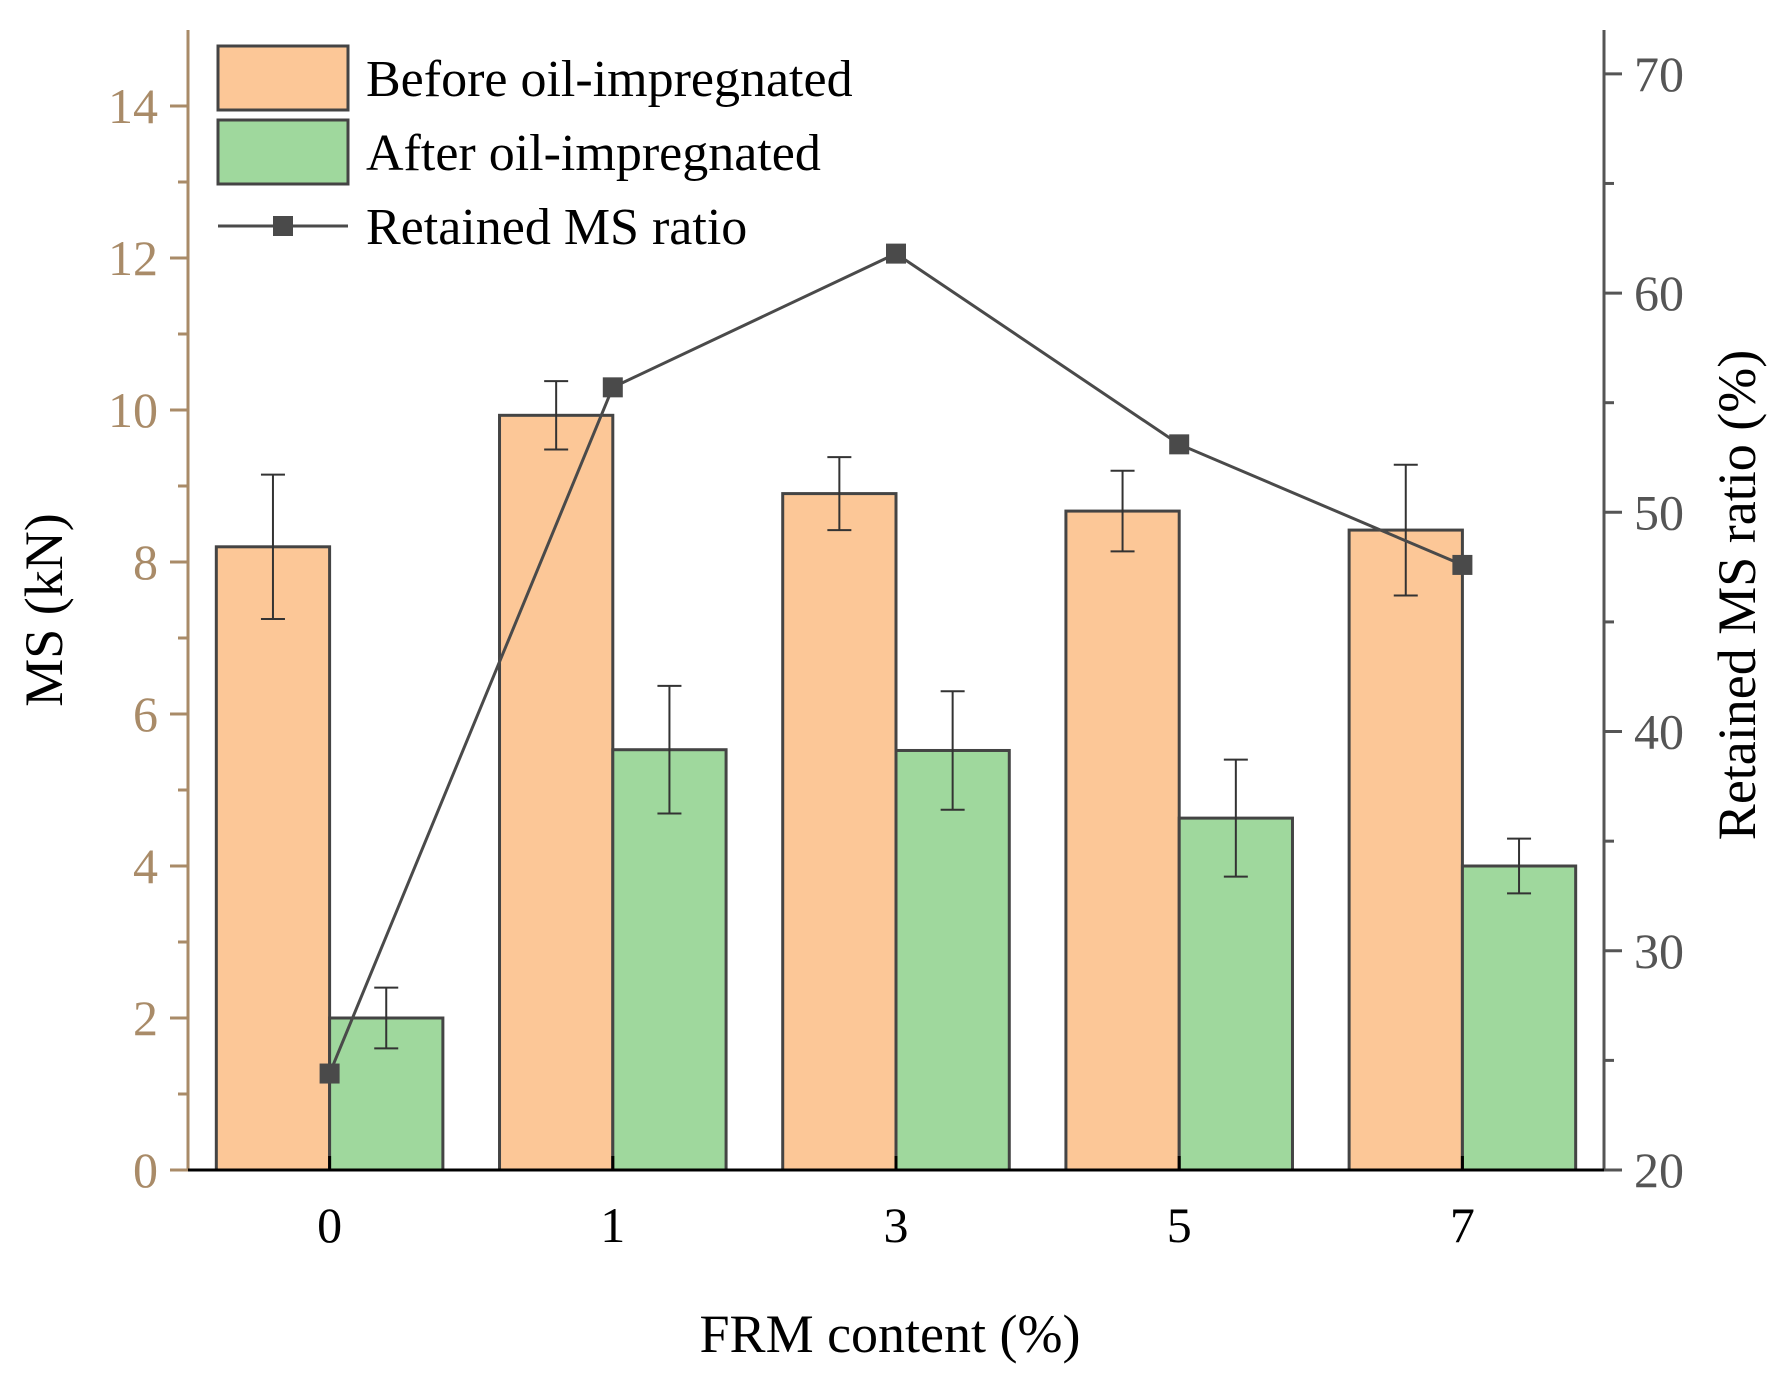 The width and height of the screenshot is (1788, 1380). I want to click on y2-tick-label: 30, so click(1659, 951).